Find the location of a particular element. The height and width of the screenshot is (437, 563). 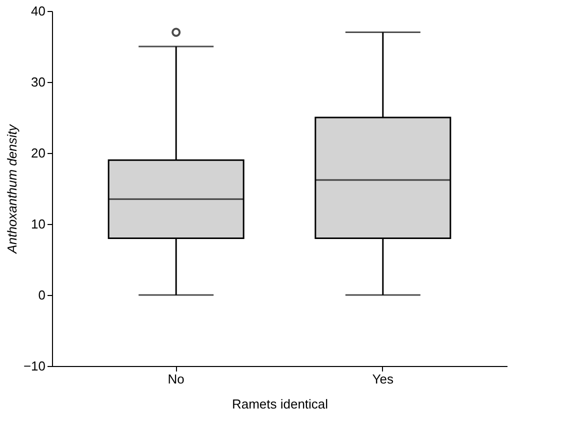

y-tick-label: −10 is located at coordinates (34, 366).